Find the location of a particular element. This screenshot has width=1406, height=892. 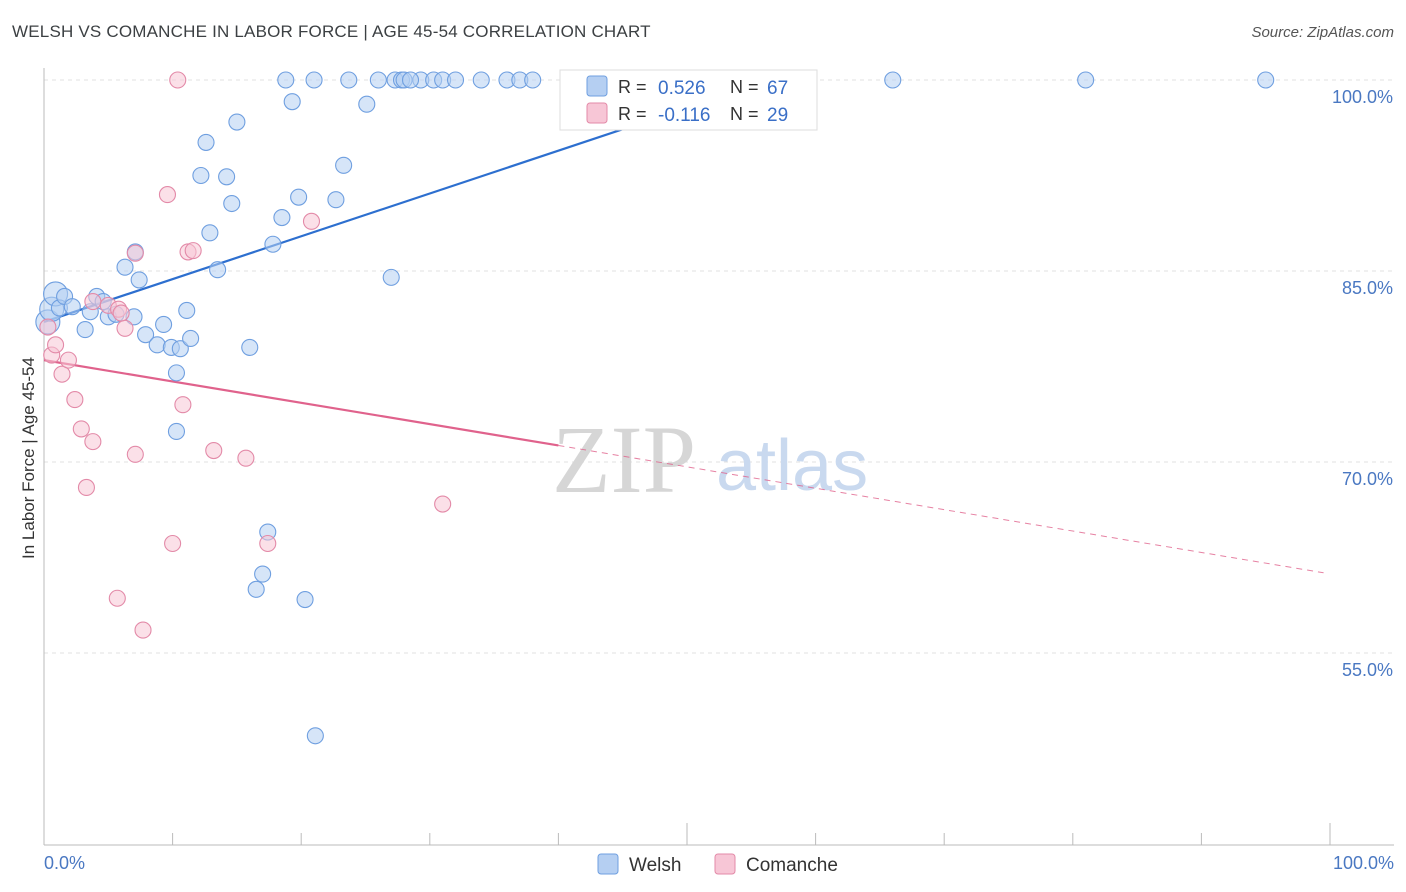

legend-swatch-comanche is located at coordinates (597, 113).